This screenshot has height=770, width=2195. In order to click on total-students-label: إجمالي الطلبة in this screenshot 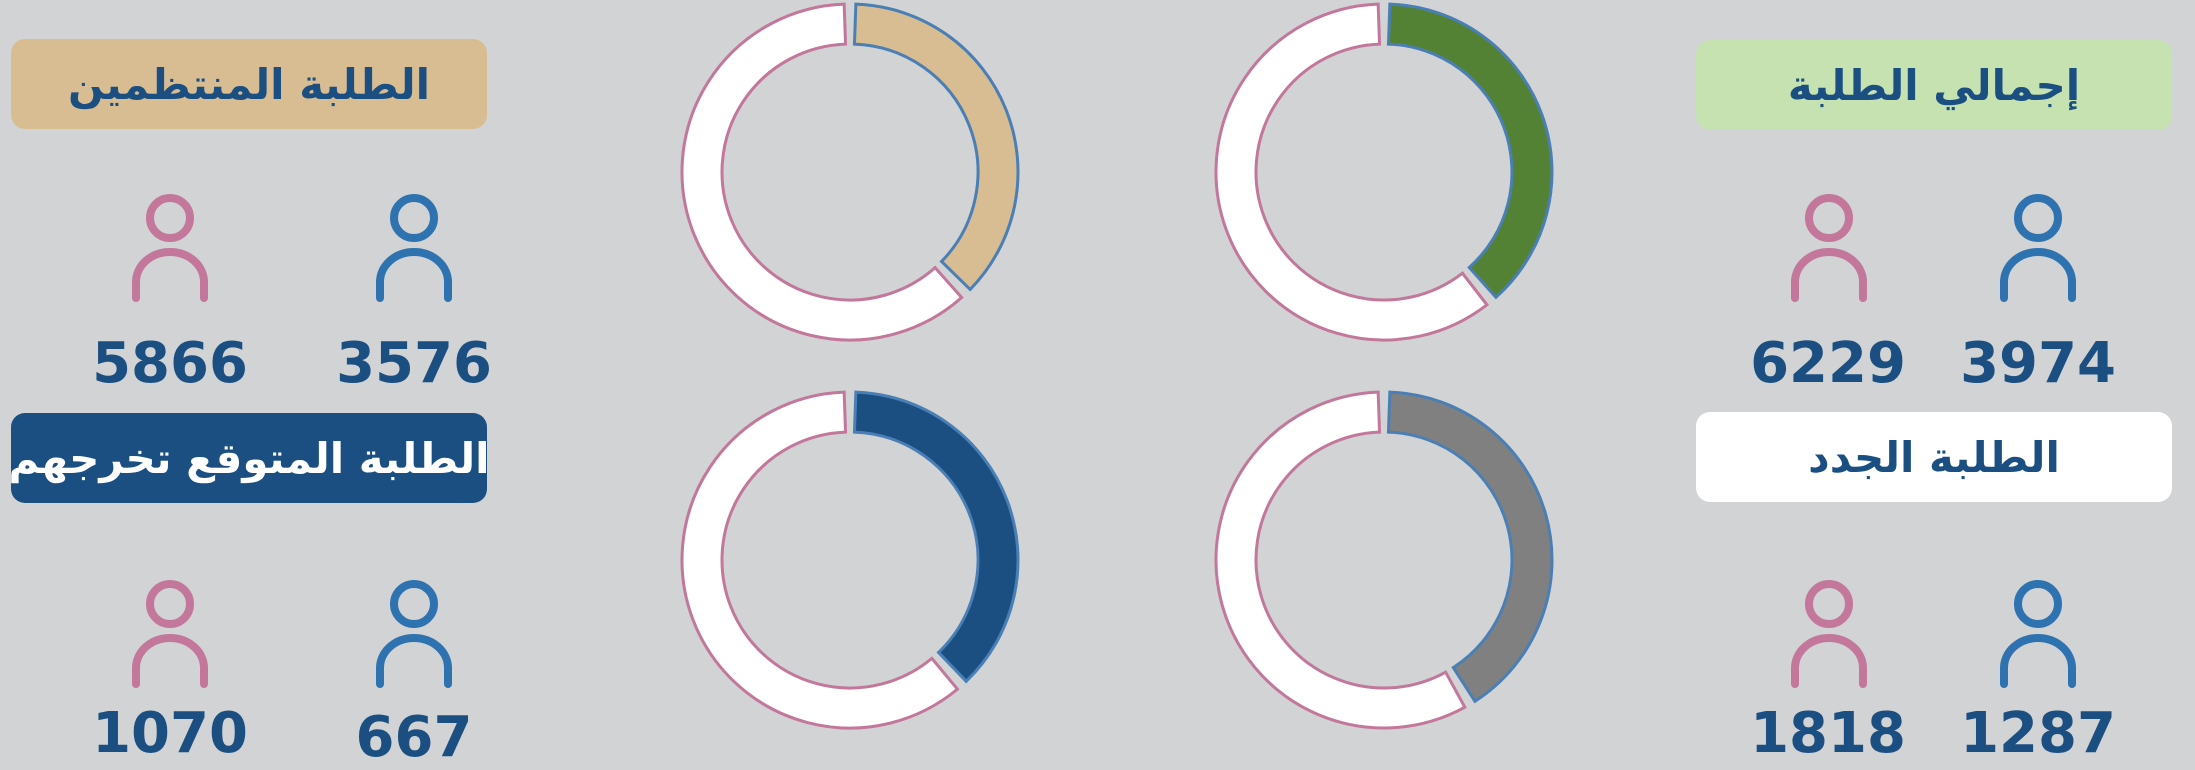, I will do `click(1934, 85)`.